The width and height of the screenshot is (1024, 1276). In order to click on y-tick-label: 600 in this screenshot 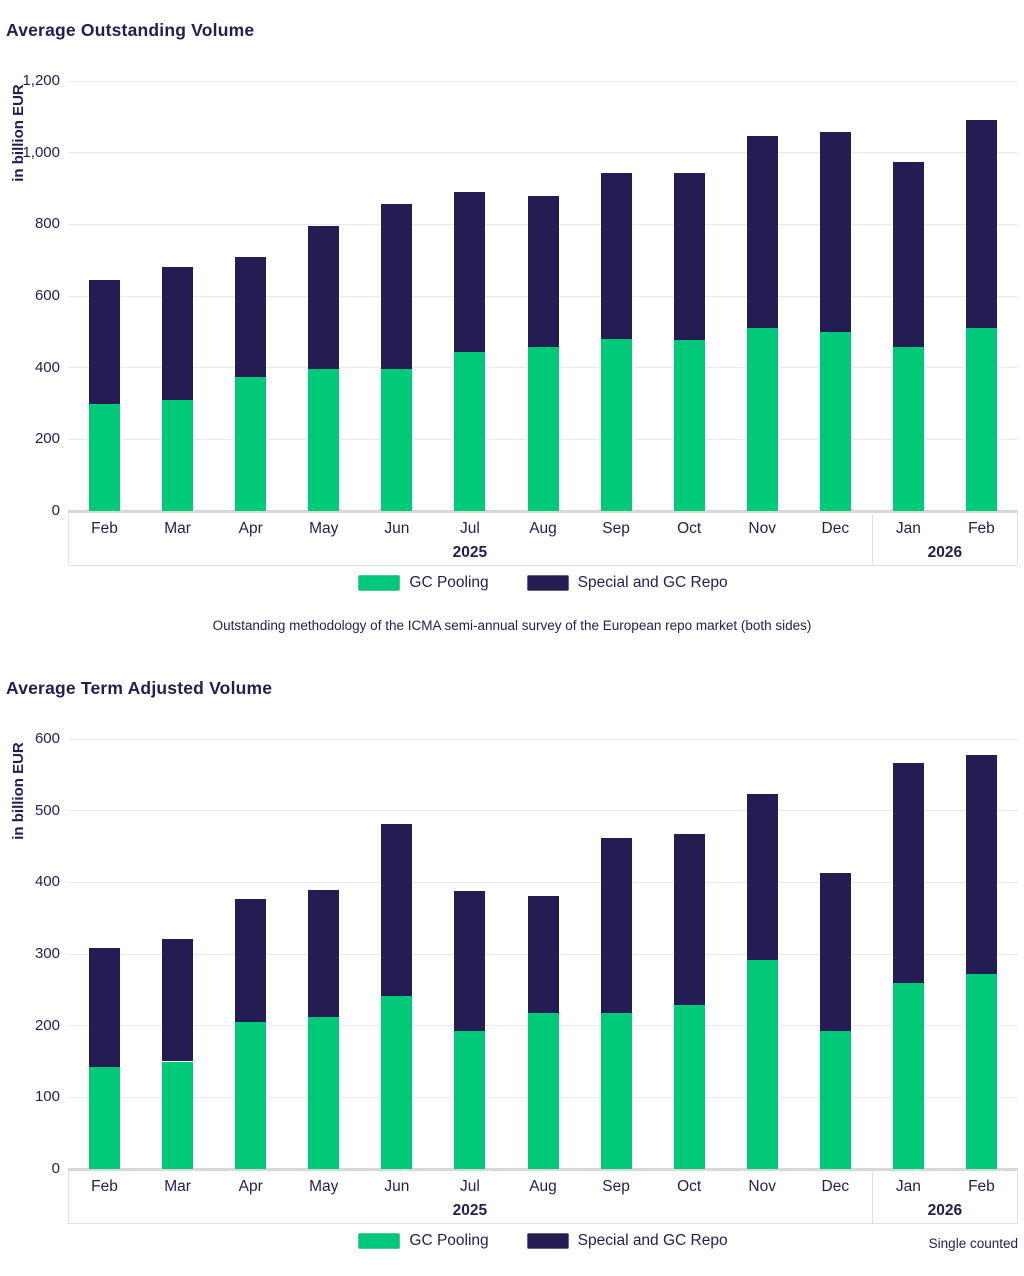, I will do `click(47, 295)`.